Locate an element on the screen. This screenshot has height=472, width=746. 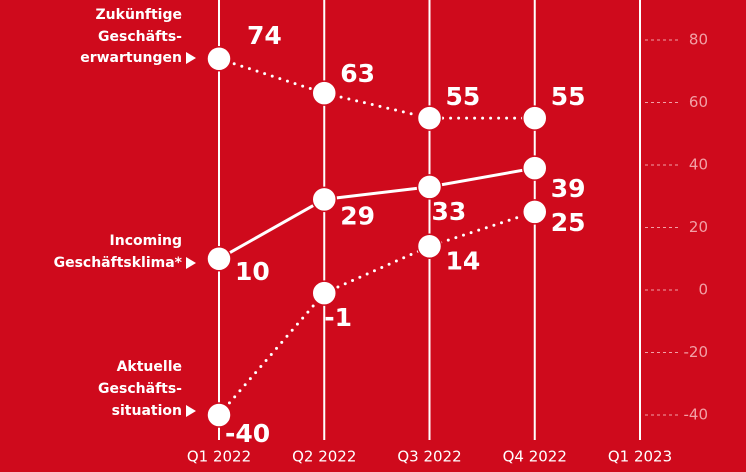
x-tick-label: Q2 2022 is located at coordinates (324, 457).